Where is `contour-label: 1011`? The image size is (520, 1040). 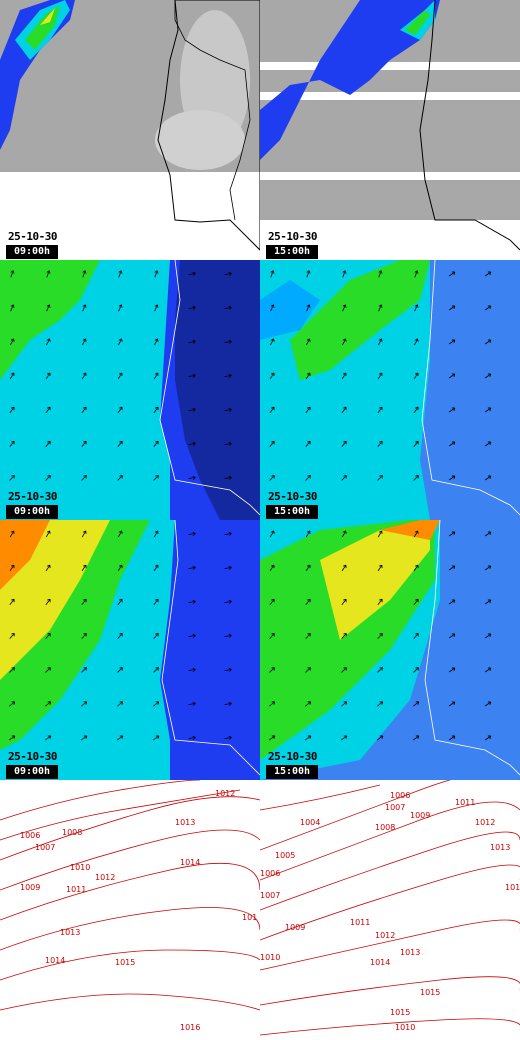
contour-label: 1011 is located at coordinates (465, 802).